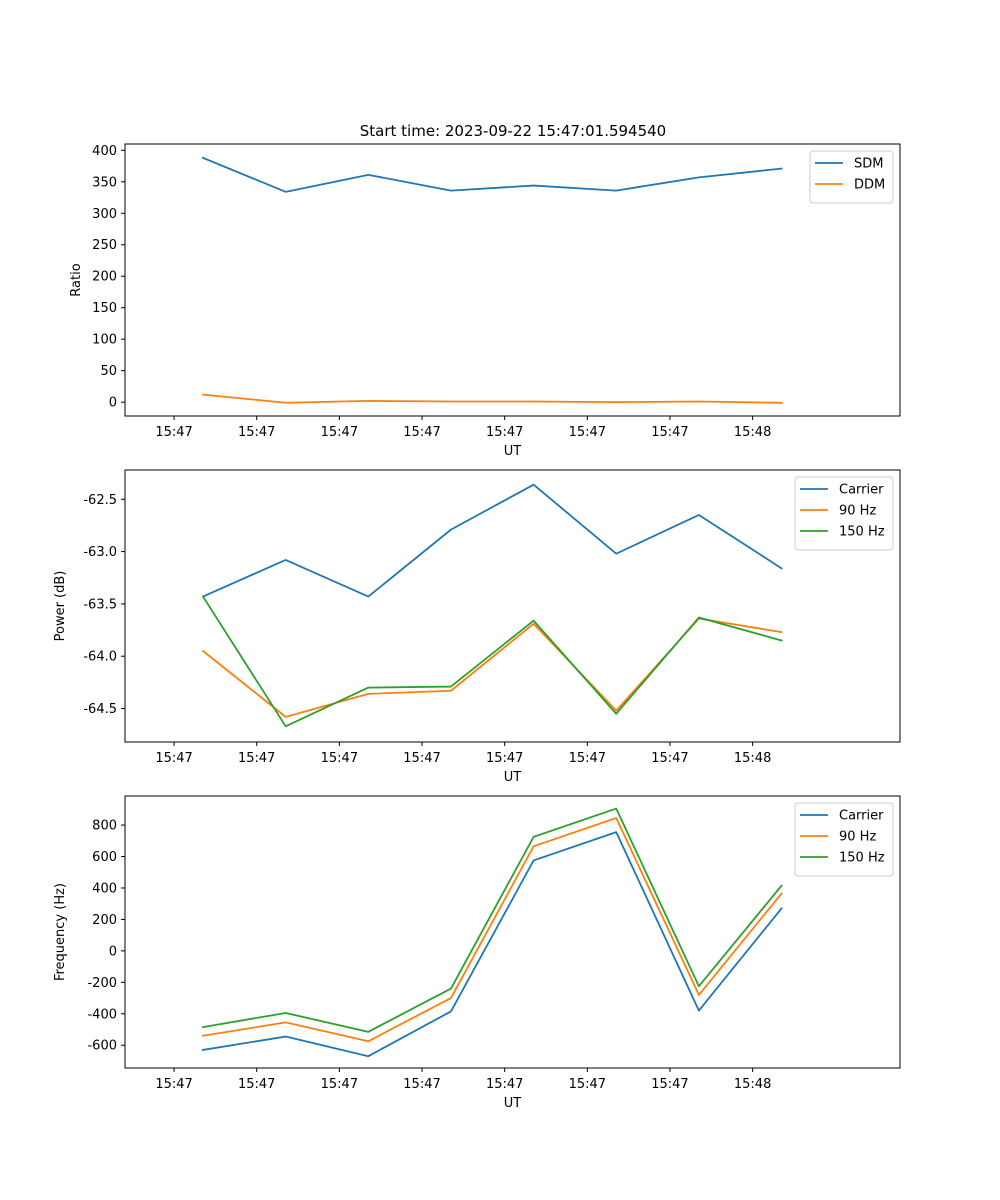 The width and height of the screenshot is (1000, 1200). Describe the element at coordinates (100, 657) in the screenshot. I see `y-tick-label: -64.0` at that location.